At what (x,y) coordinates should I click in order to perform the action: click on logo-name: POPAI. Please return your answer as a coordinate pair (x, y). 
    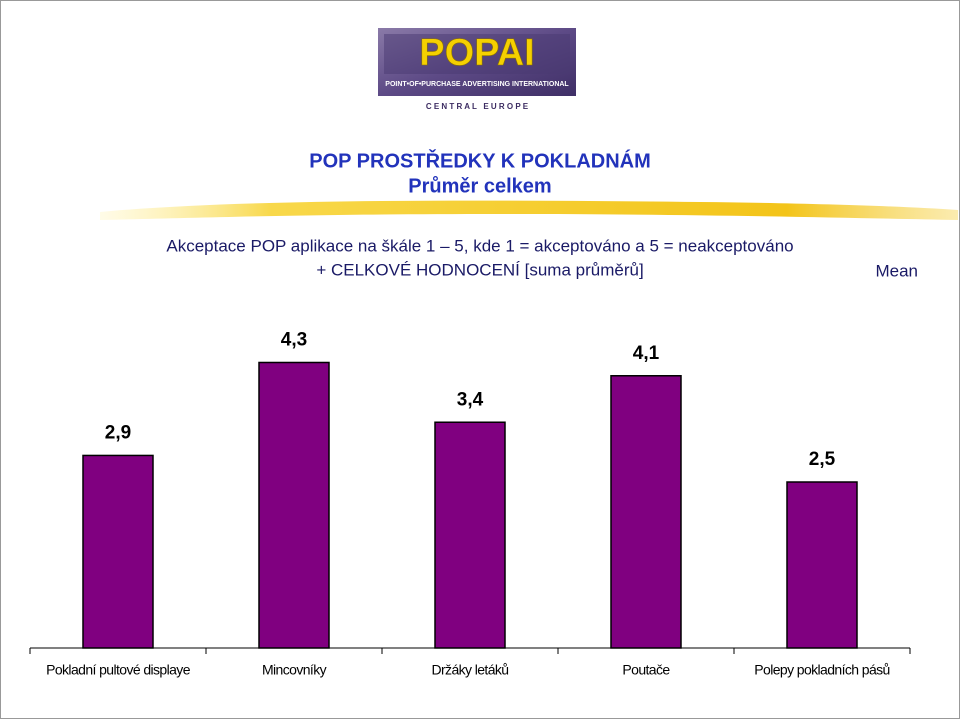
    Looking at the image, I should click on (476, 53).